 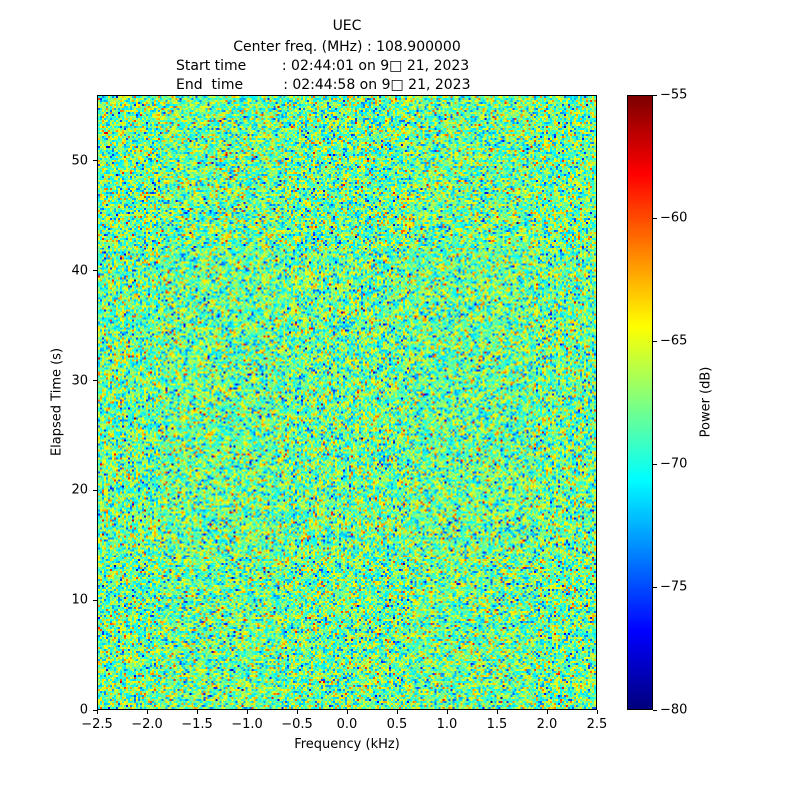 What do you see at coordinates (247, 724) in the screenshot?
I see `x-tick-label: −1.0` at bounding box center [247, 724].